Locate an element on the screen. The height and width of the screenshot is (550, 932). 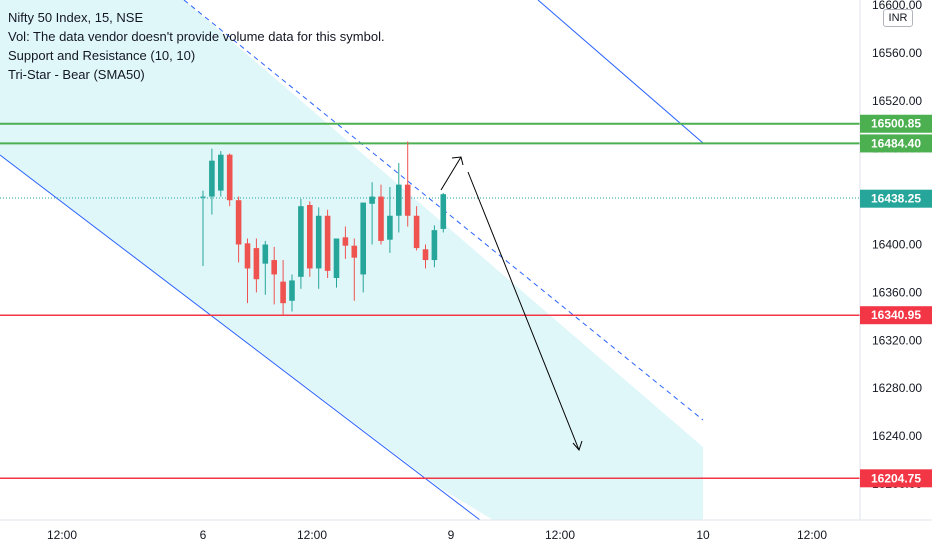
price-tick-label: 16320.00 is located at coordinates (897, 340).